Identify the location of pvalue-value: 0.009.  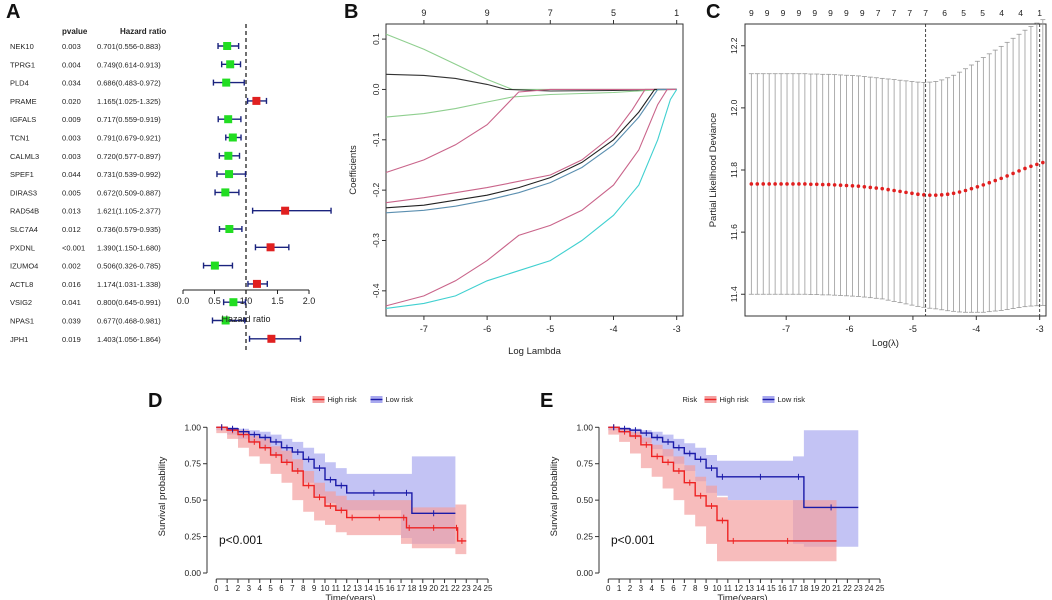
(71, 119).